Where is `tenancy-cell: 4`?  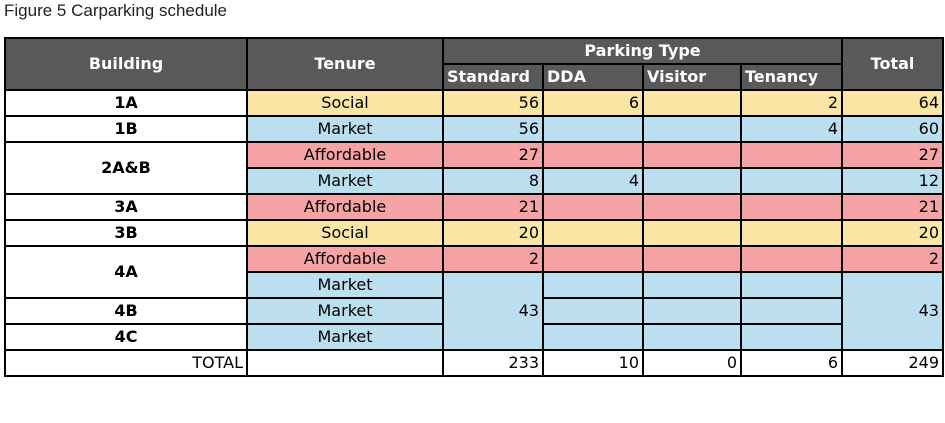
tenancy-cell: 4 is located at coordinates (791, 129).